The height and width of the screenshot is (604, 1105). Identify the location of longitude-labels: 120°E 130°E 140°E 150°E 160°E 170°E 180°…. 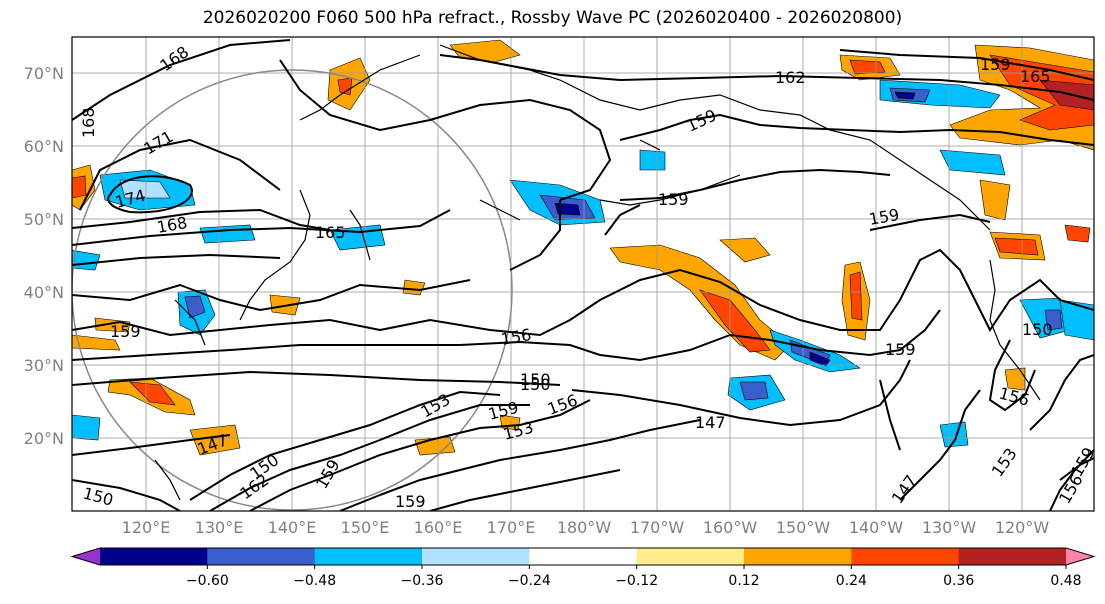
(586, 527).